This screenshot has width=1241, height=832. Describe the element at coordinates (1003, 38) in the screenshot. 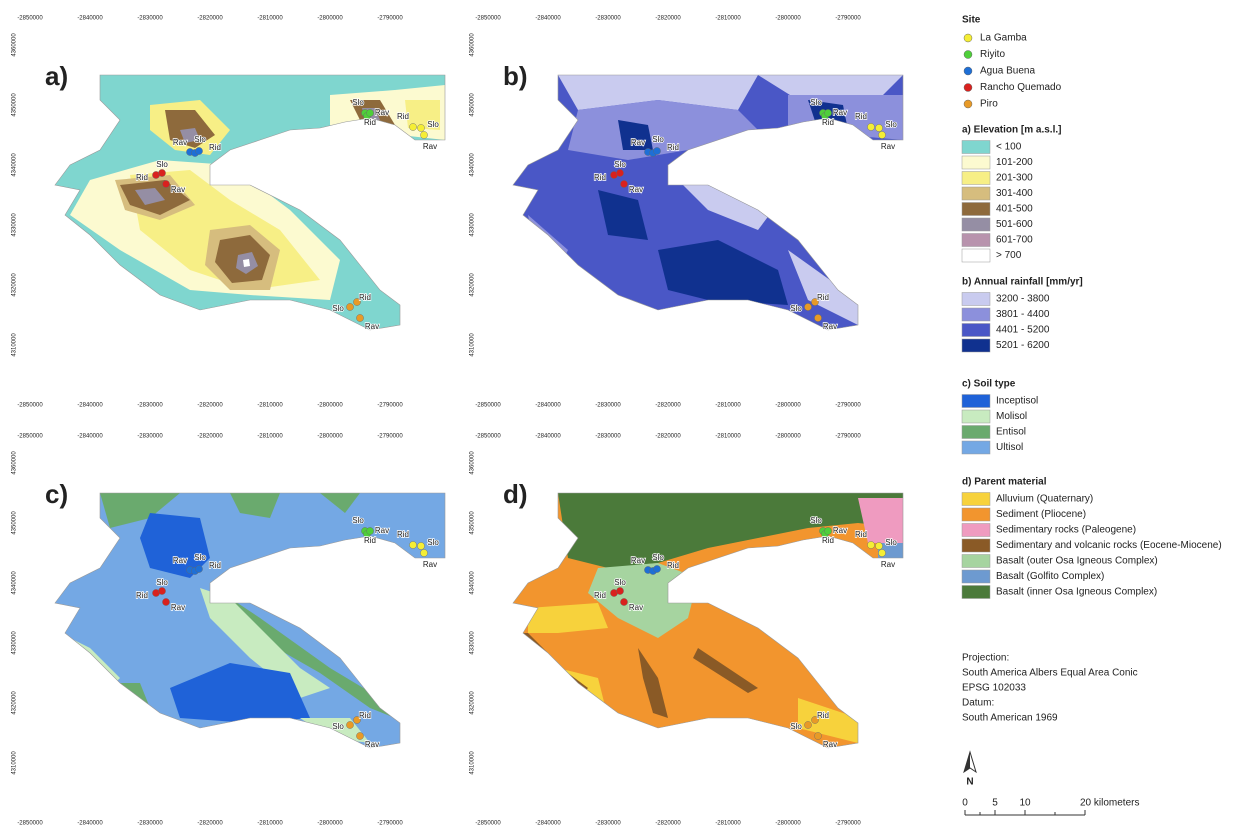

I see `legend-label: La Gamba` at that location.